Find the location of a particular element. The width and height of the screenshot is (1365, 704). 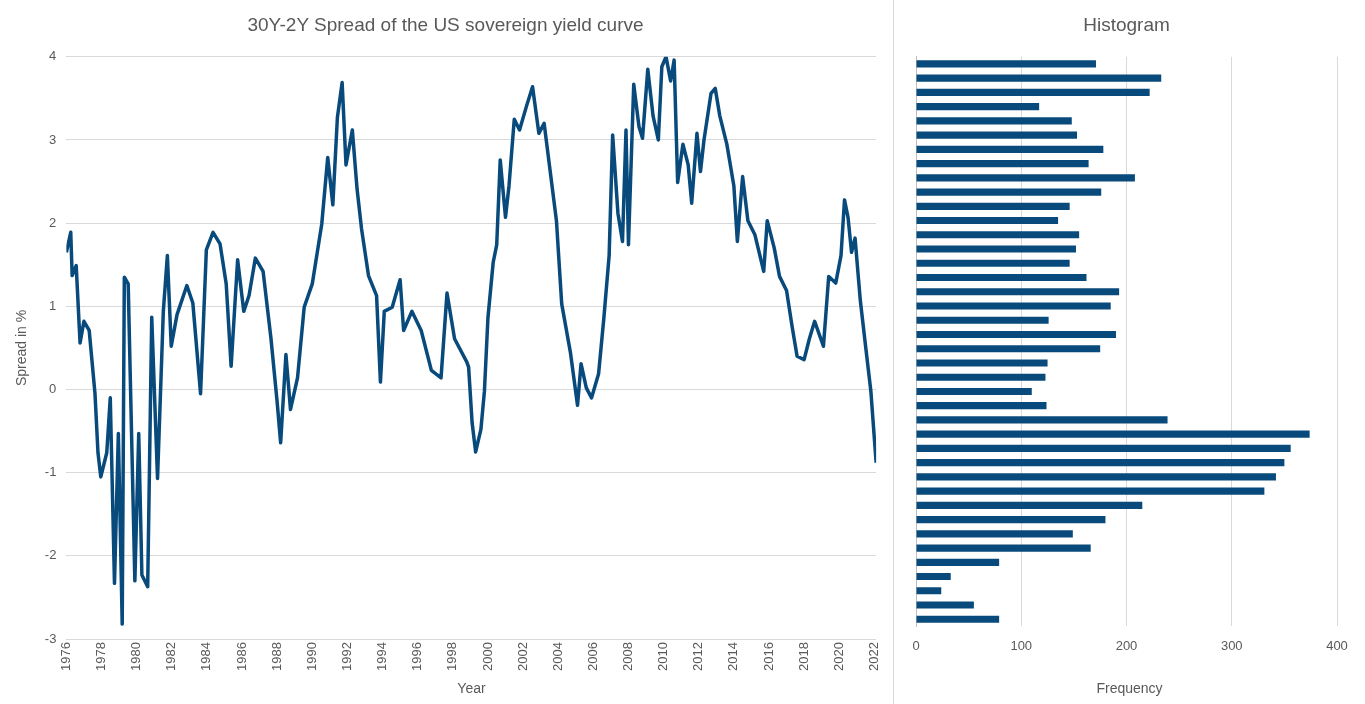

x-tick-label: 100 is located at coordinates (1021, 645).